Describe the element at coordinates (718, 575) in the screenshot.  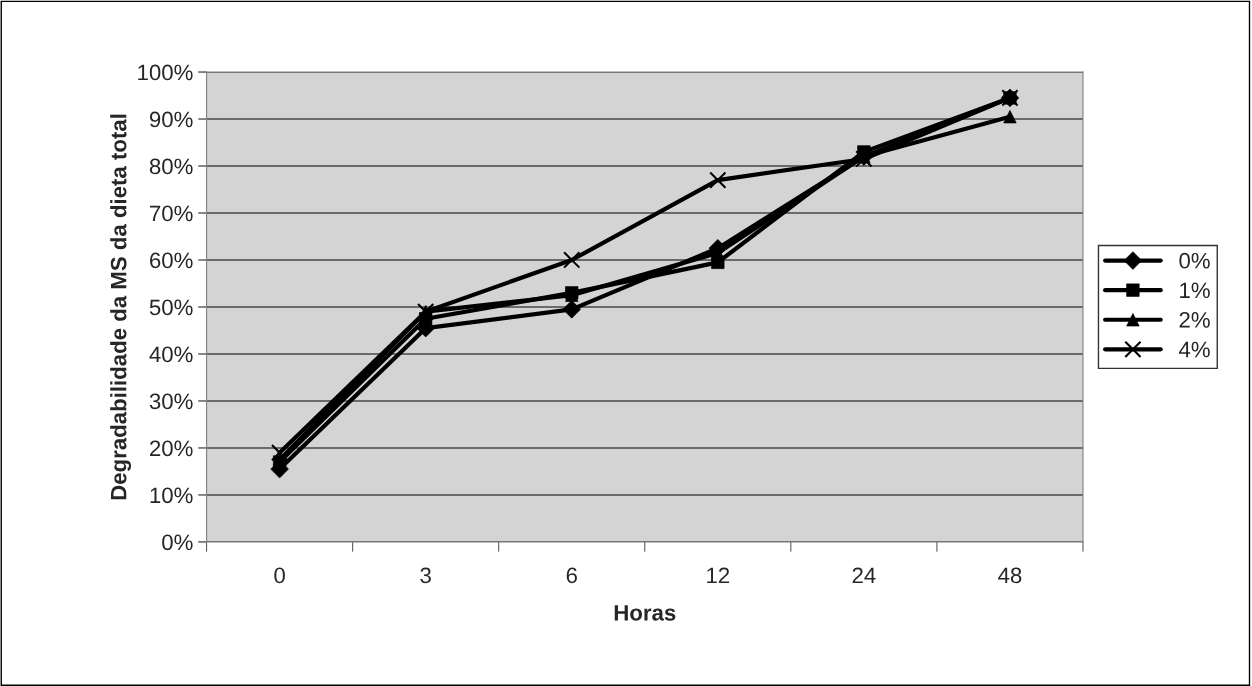
I see `x-tick-label: 12` at that location.